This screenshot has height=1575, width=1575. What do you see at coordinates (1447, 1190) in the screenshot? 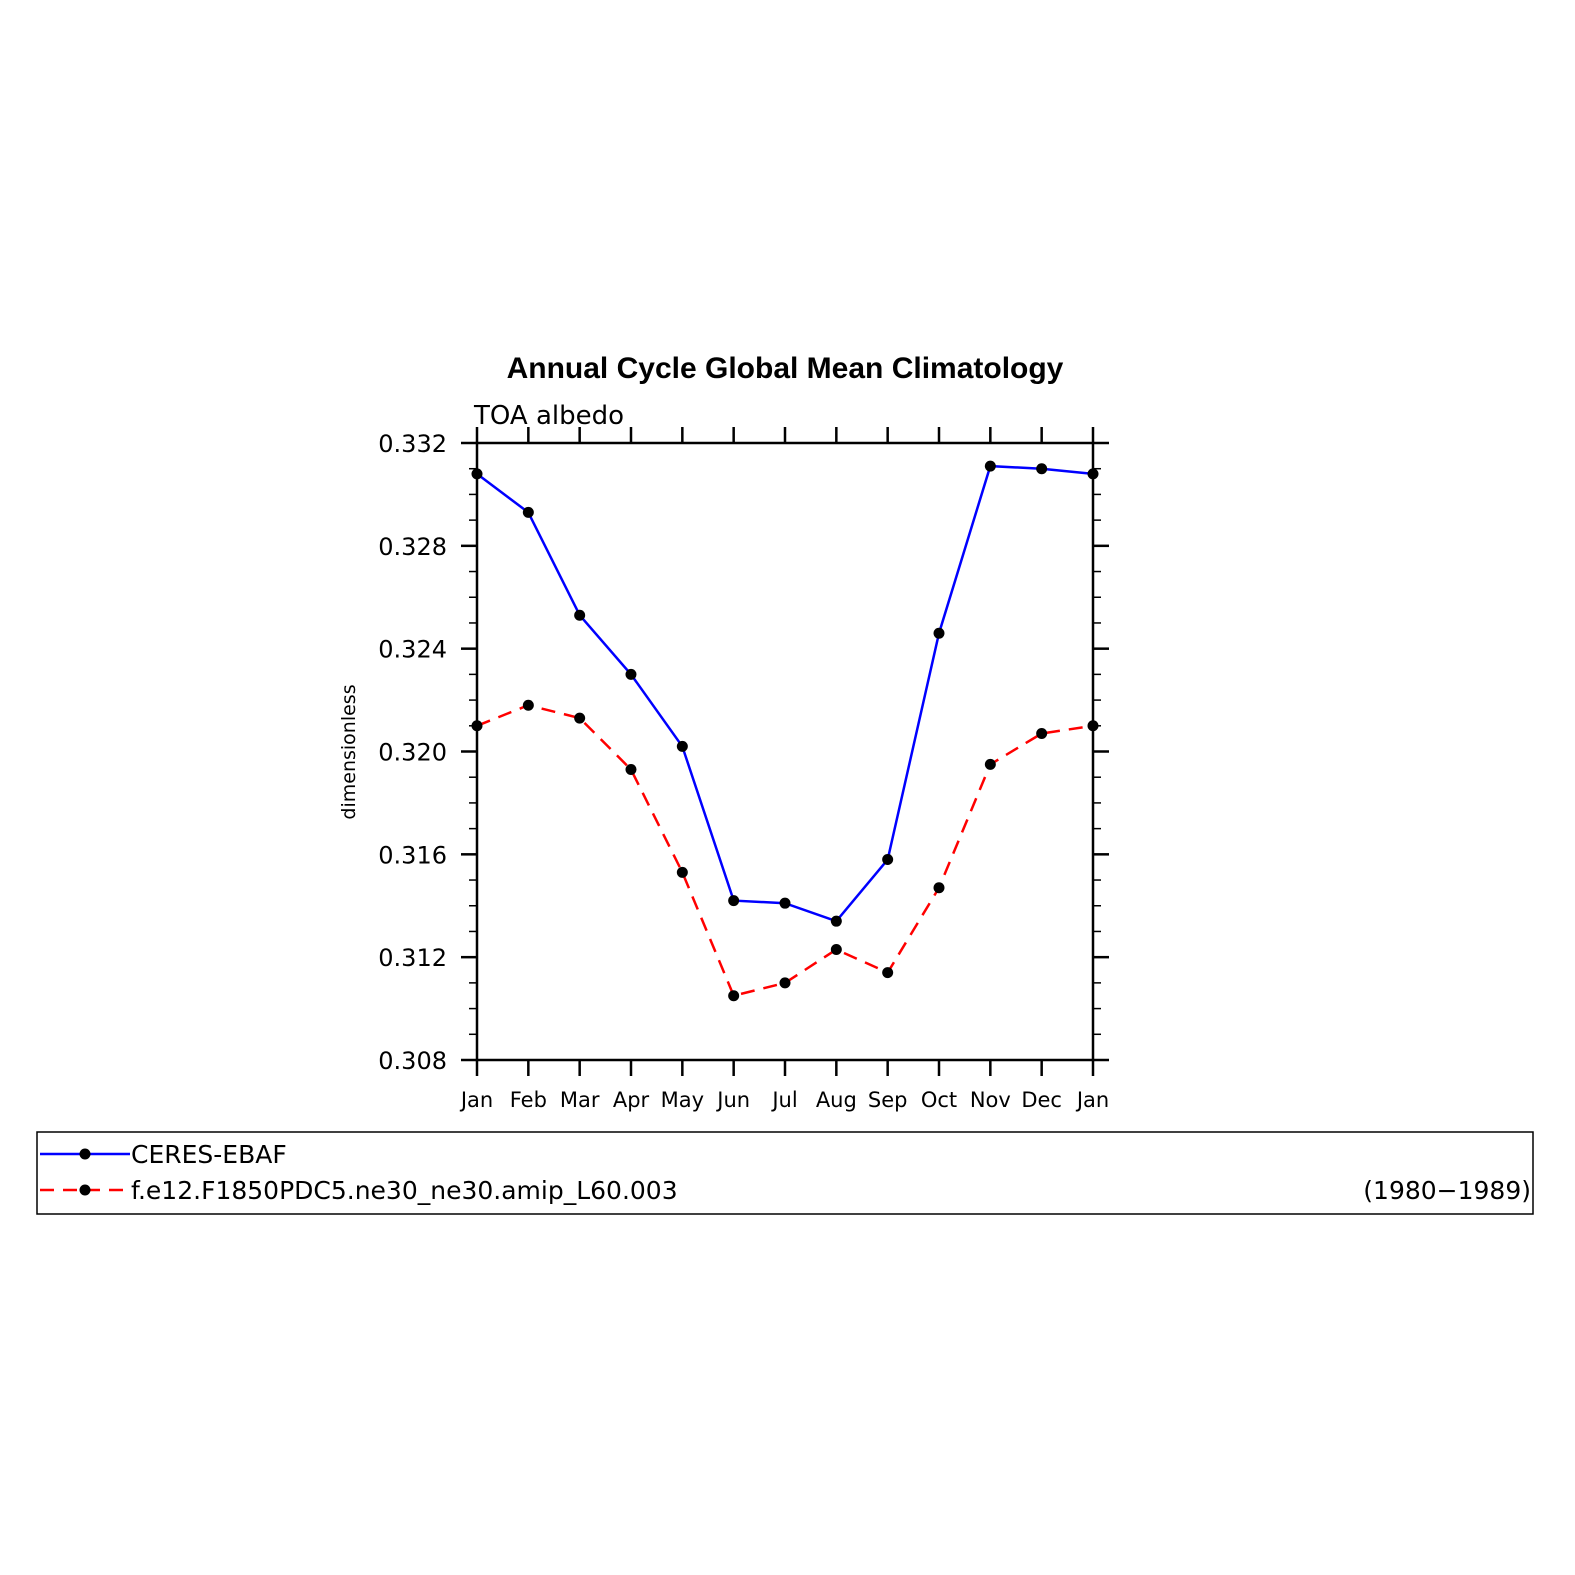
I see `legend-period: (1980−1989)` at bounding box center [1447, 1190].